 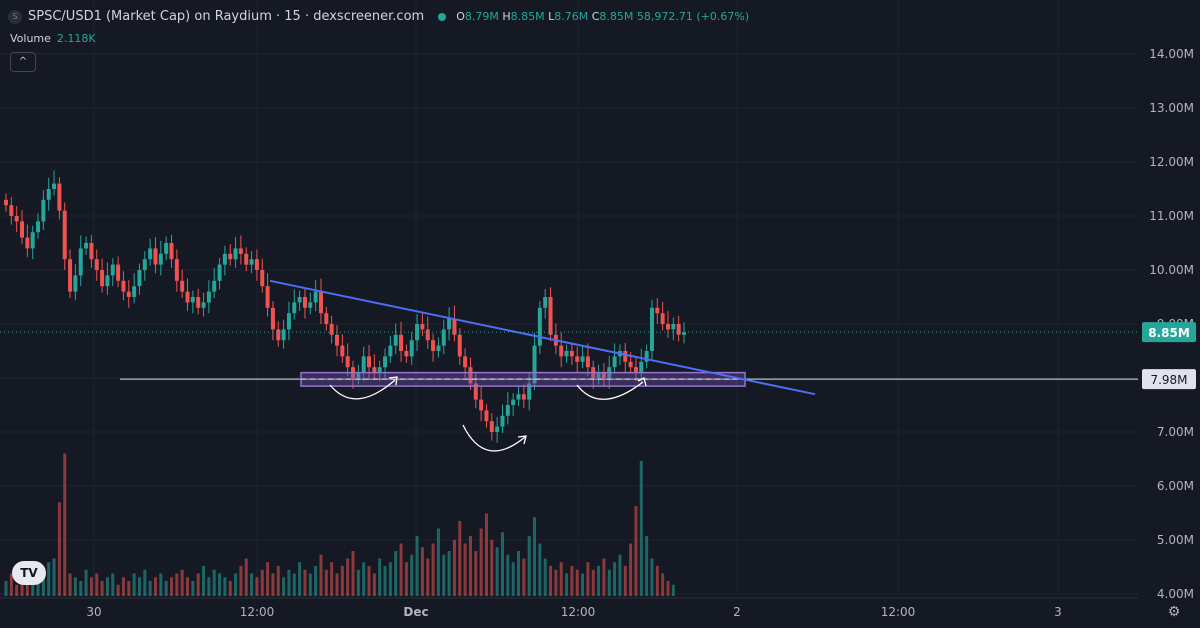 I want to click on volume-label: Volume, so click(x=30, y=38).